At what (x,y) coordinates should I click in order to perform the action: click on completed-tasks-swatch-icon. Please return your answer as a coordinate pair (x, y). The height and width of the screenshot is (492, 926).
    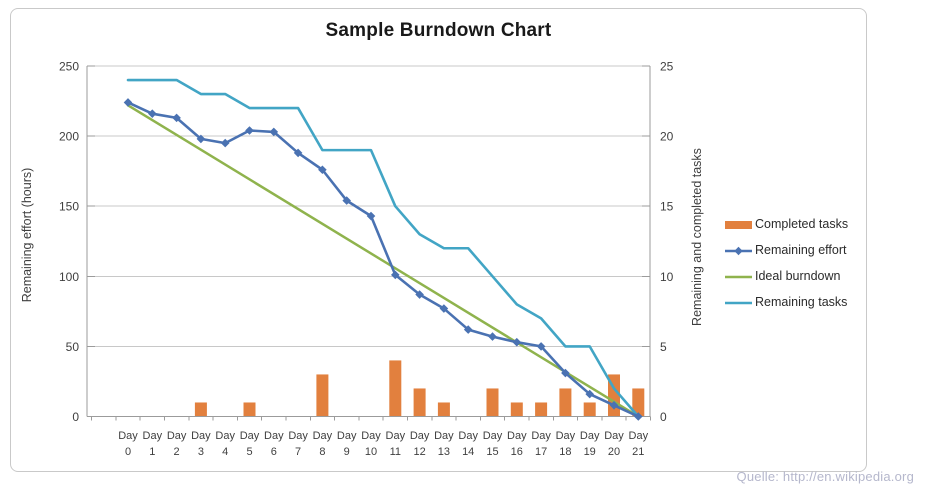
    Looking at the image, I should click on (738, 224).